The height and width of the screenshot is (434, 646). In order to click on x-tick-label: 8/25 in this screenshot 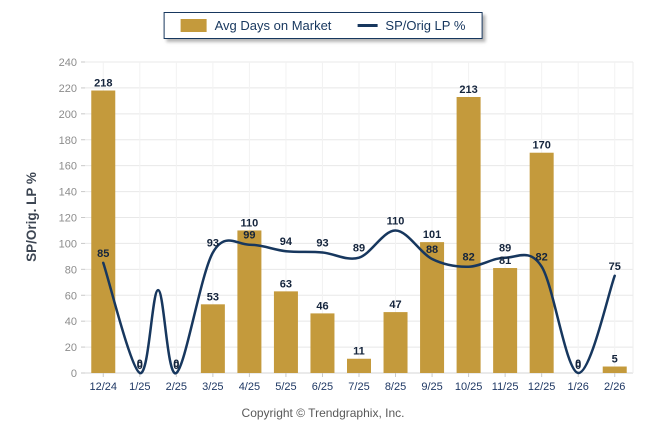, I will do `click(395, 387)`.